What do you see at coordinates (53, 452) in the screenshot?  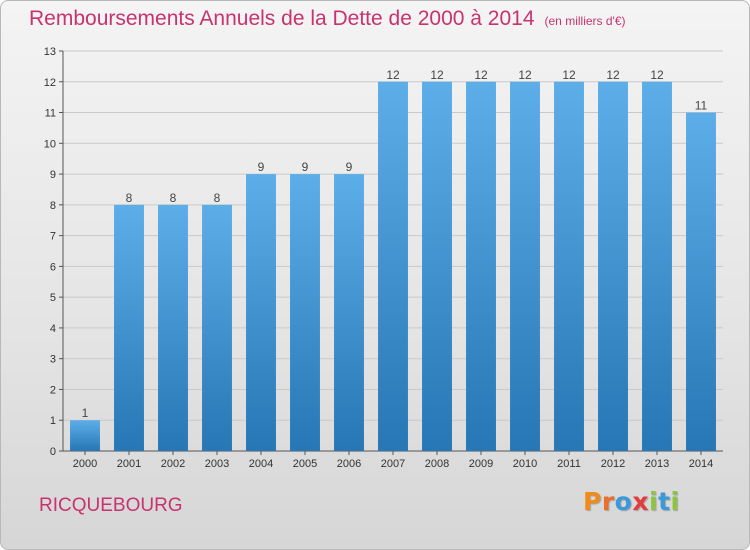 I see `y-tick-label: 0` at bounding box center [53, 452].